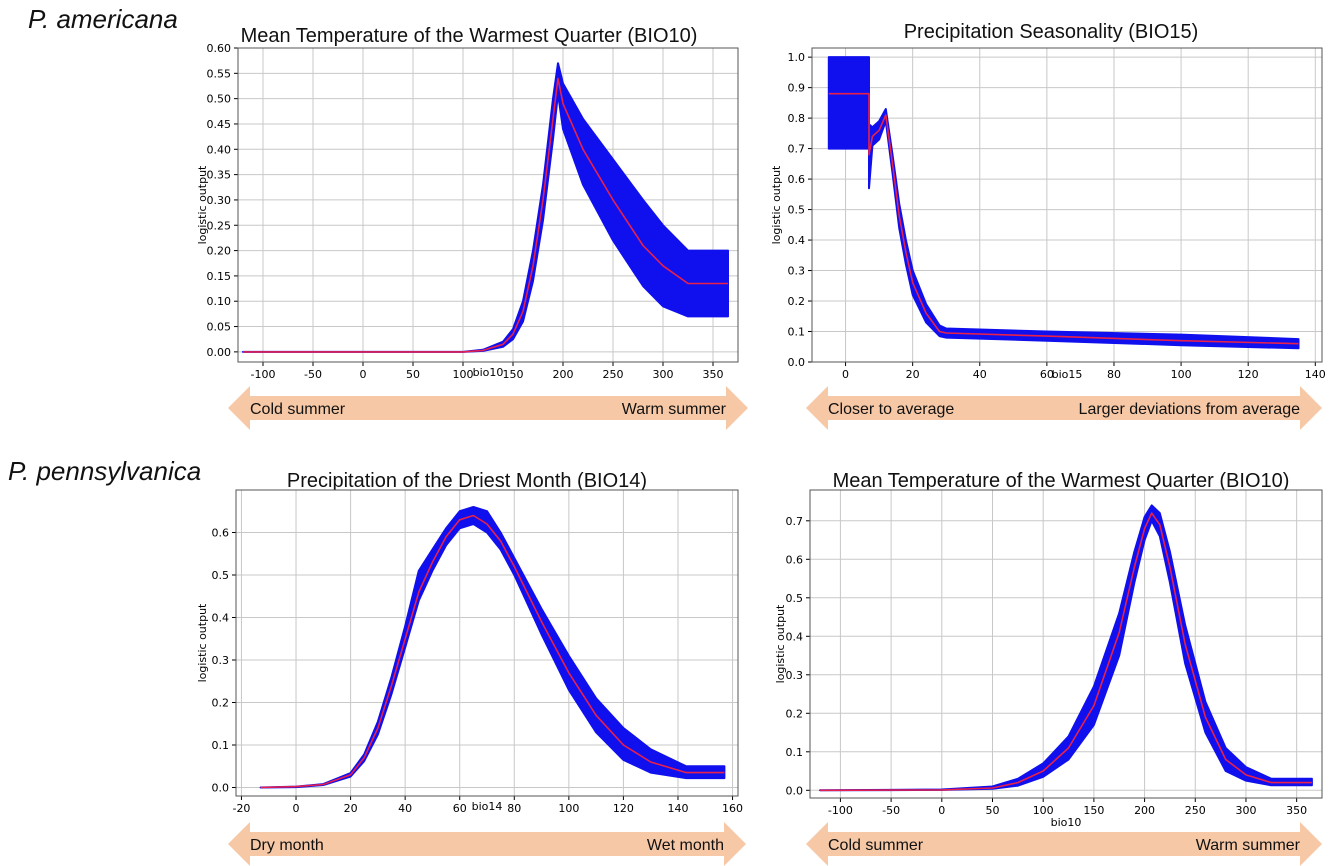 This screenshot has height=866, width=1330. What do you see at coordinates (219, 301) in the screenshot?
I see `y-tick-label: 0.10` at bounding box center [219, 301].